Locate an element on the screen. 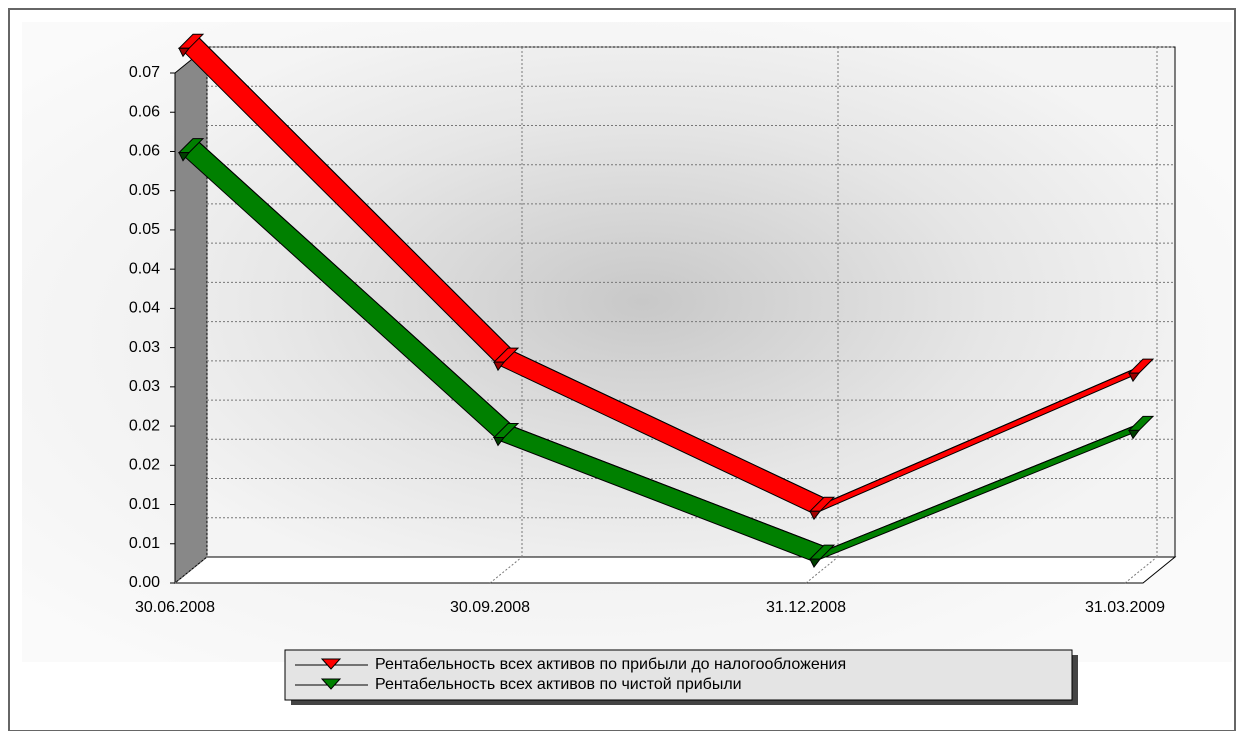 The width and height of the screenshot is (1243, 736). x-tick-label: 31.03.2009 is located at coordinates (1125, 607).